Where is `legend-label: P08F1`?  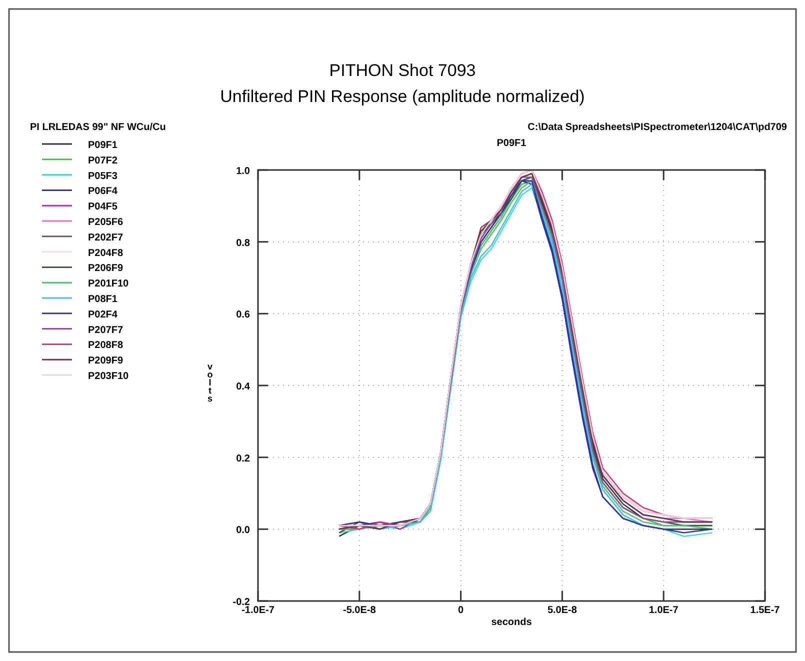 legend-label: P08F1 is located at coordinates (103, 299).